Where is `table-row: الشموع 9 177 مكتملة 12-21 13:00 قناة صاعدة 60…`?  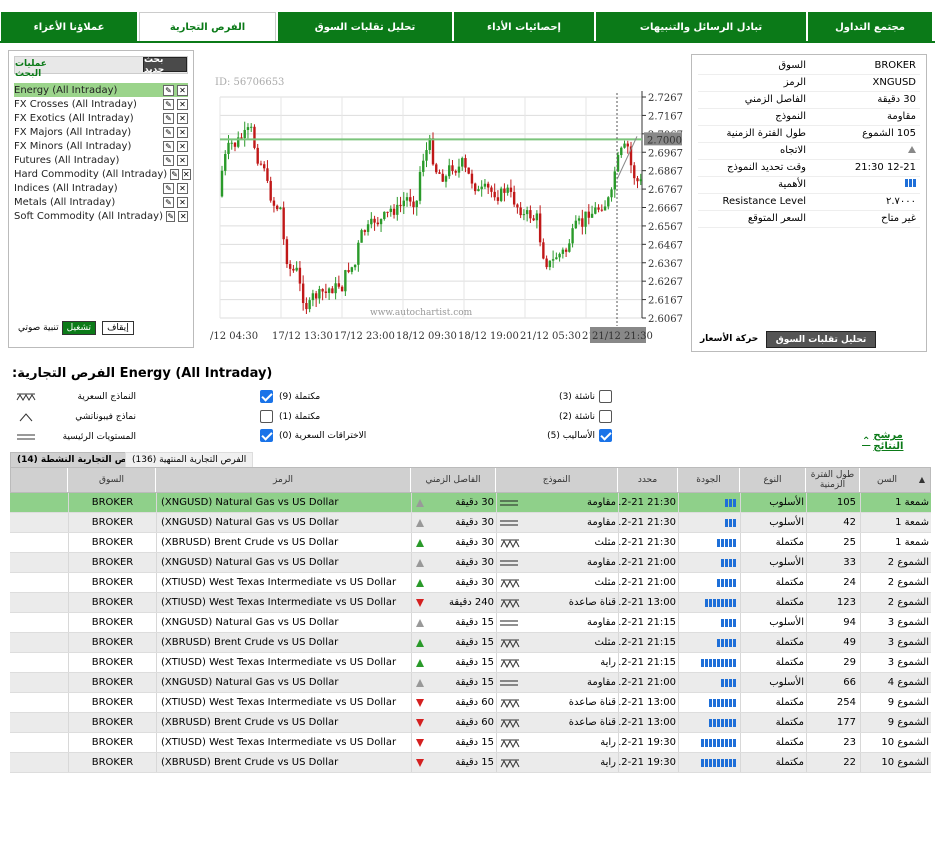
table-row: الشموع 9 177 مكتملة 12-21 13:00 قناة صاعدة 60… is located at coordinates (470, 723).